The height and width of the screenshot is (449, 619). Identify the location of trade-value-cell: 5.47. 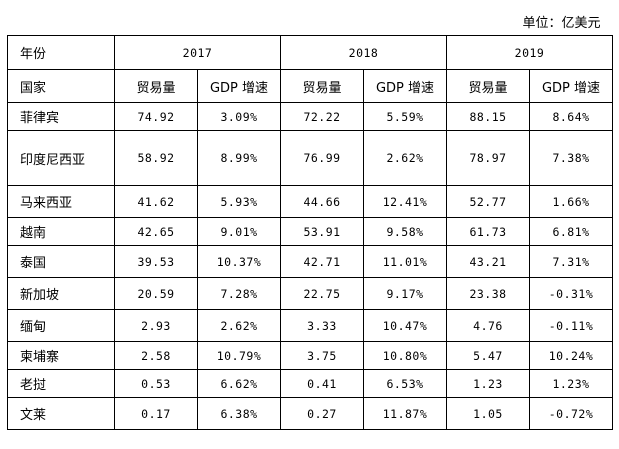
(488, 355).